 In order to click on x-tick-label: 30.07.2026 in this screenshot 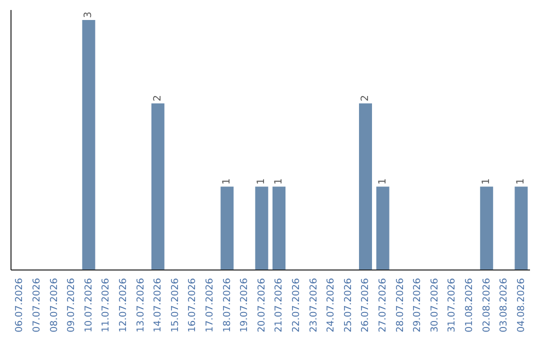, I will do `click(434, 305)`.